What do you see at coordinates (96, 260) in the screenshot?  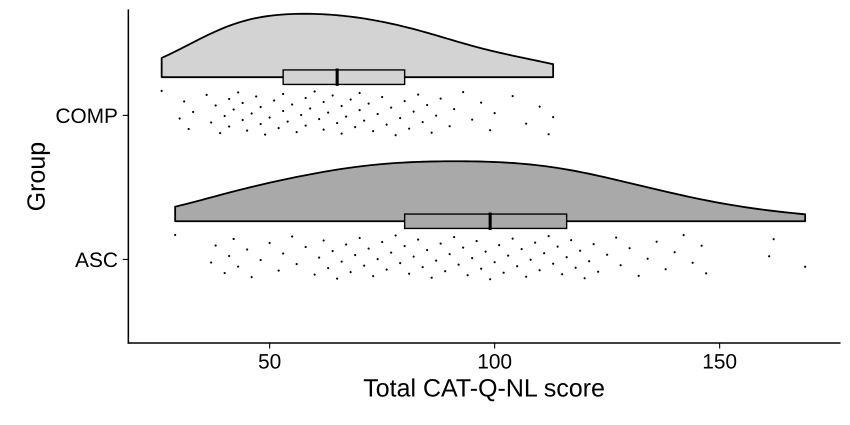 I see `y-tick-label: ASC` at bounding box center [96, 260].